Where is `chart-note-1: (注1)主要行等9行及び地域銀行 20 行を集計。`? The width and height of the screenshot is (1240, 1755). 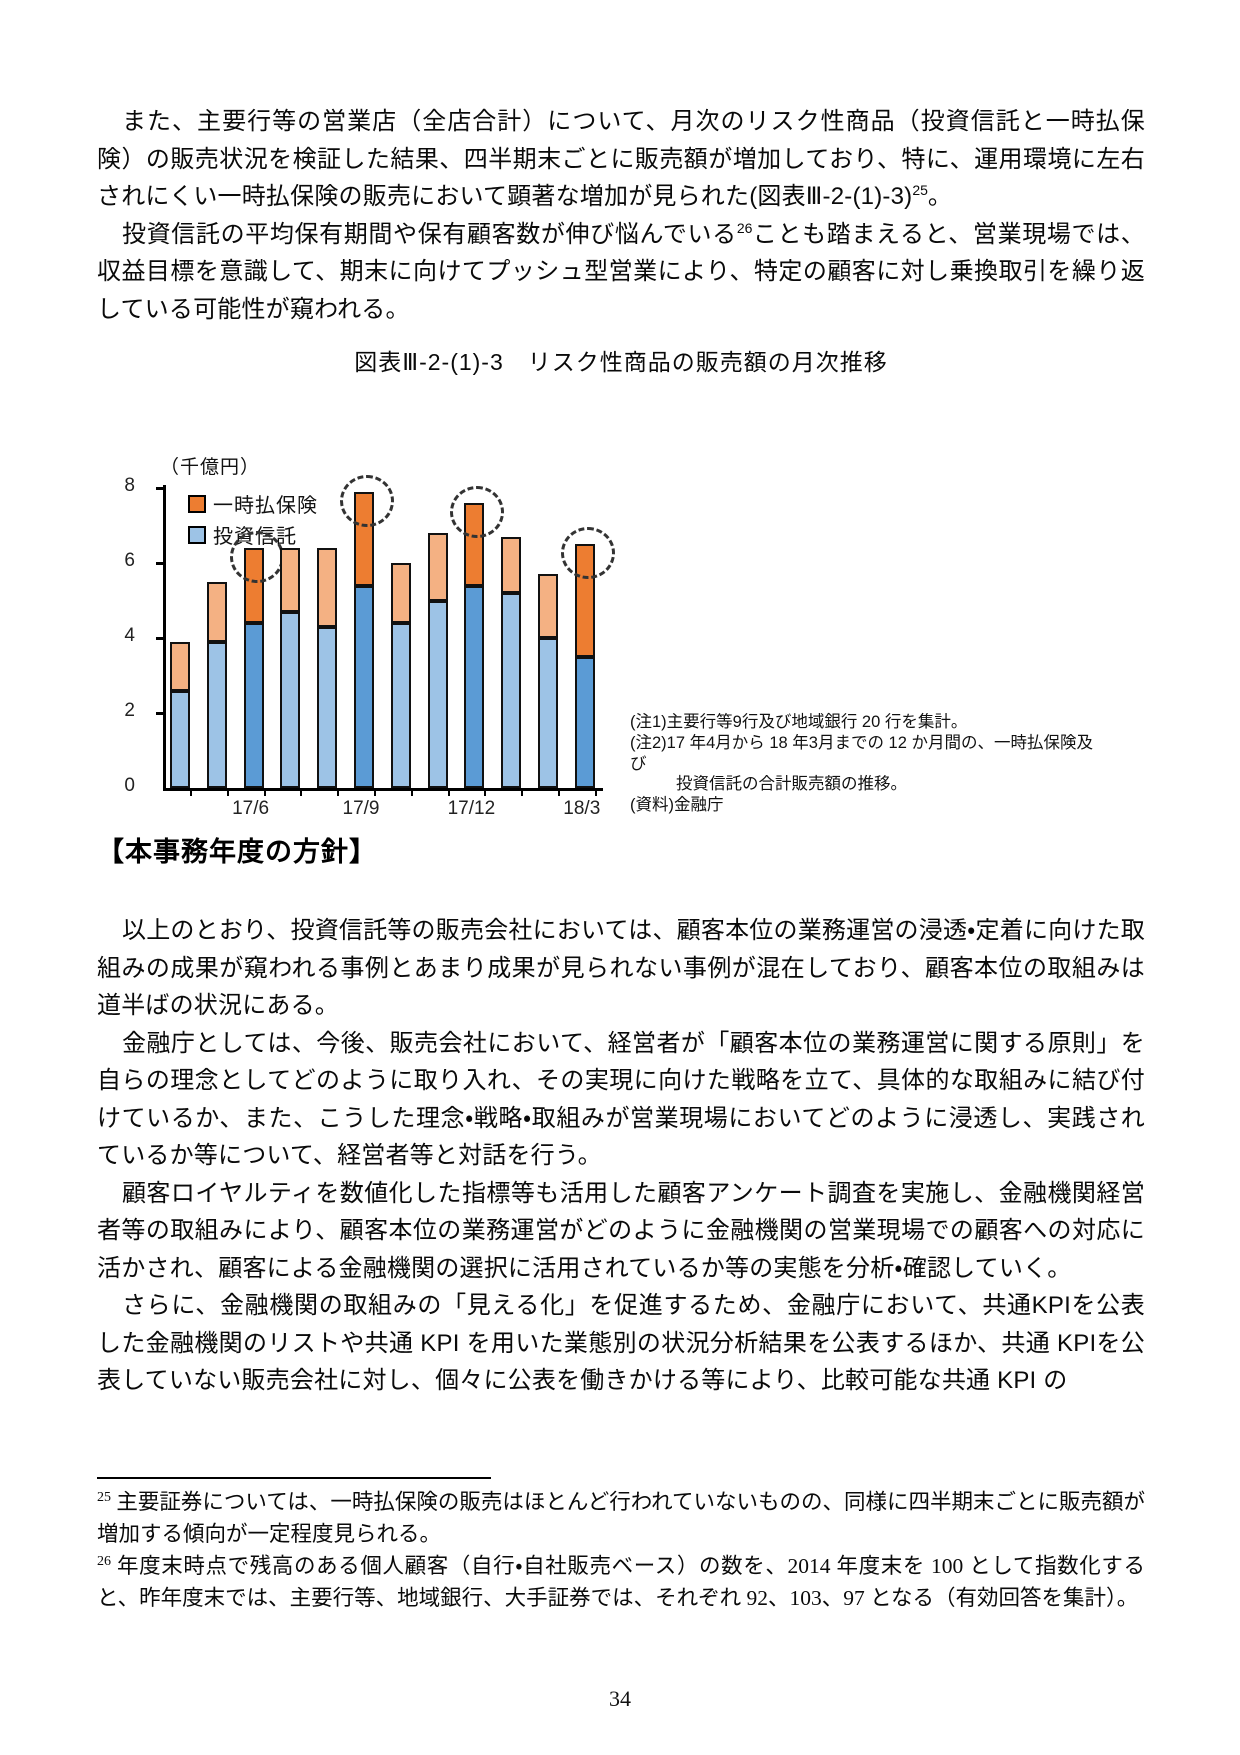 chart-note-1: (注1)主要行等9行及び地域銀行 20 行を集計。 is located at coordinates (799, 722).